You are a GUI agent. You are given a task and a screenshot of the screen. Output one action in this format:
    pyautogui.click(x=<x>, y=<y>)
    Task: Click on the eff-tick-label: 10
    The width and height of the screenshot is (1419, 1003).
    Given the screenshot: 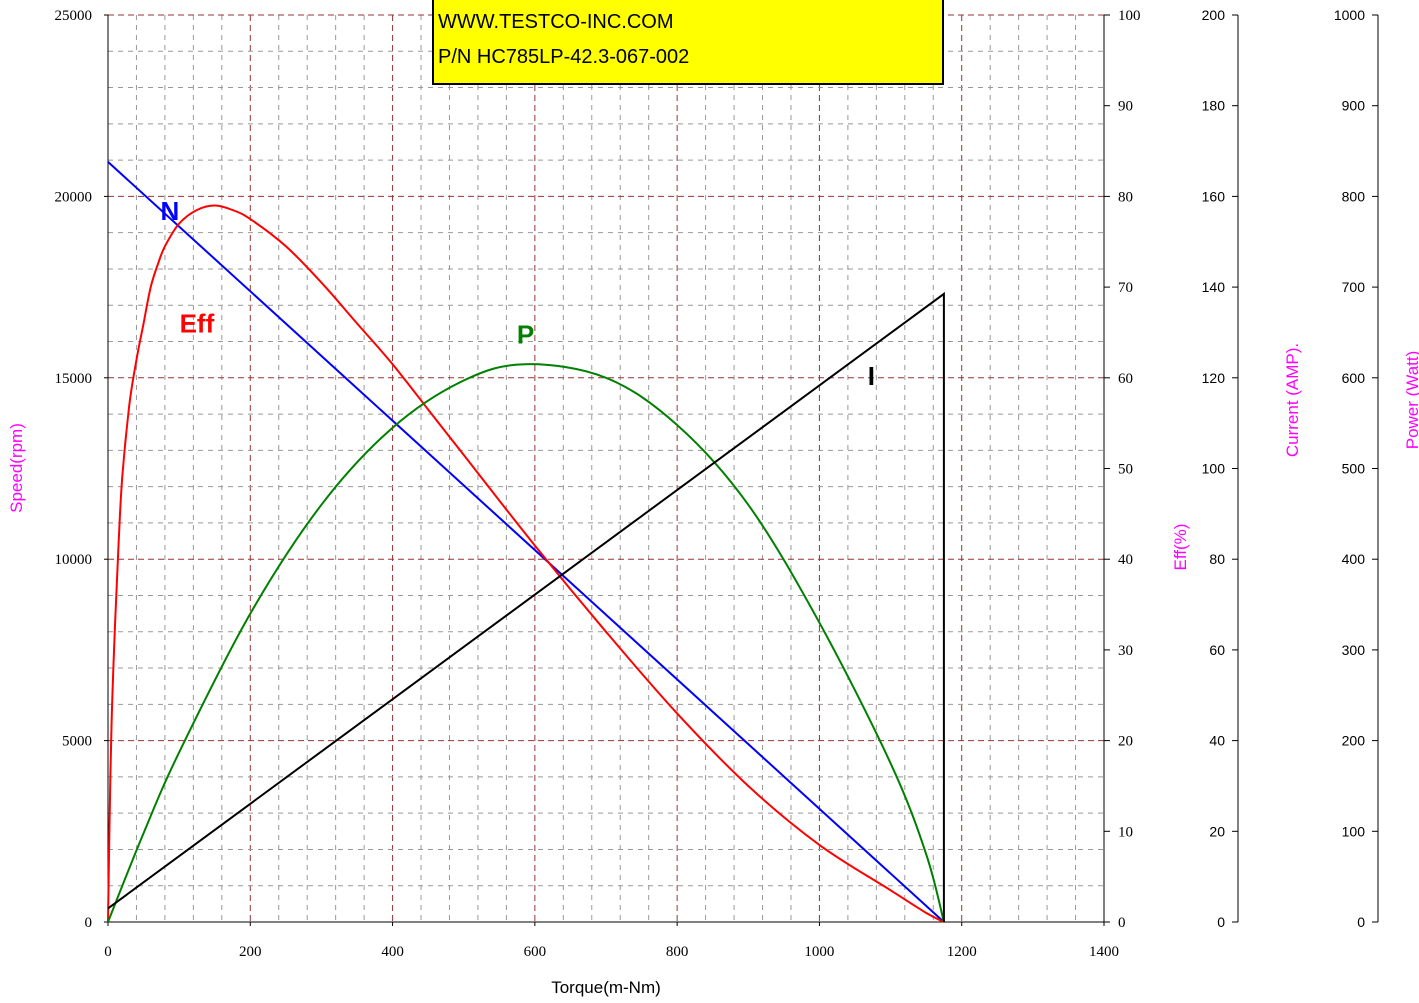 What is the action you would take?
    pyautogui.click(x=1125, y=832)
    